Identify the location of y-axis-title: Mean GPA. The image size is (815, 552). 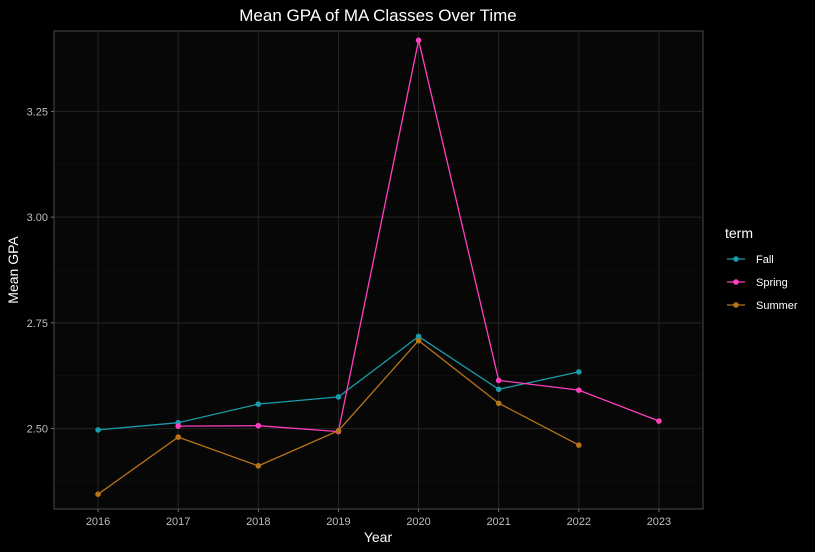
(13, 270).